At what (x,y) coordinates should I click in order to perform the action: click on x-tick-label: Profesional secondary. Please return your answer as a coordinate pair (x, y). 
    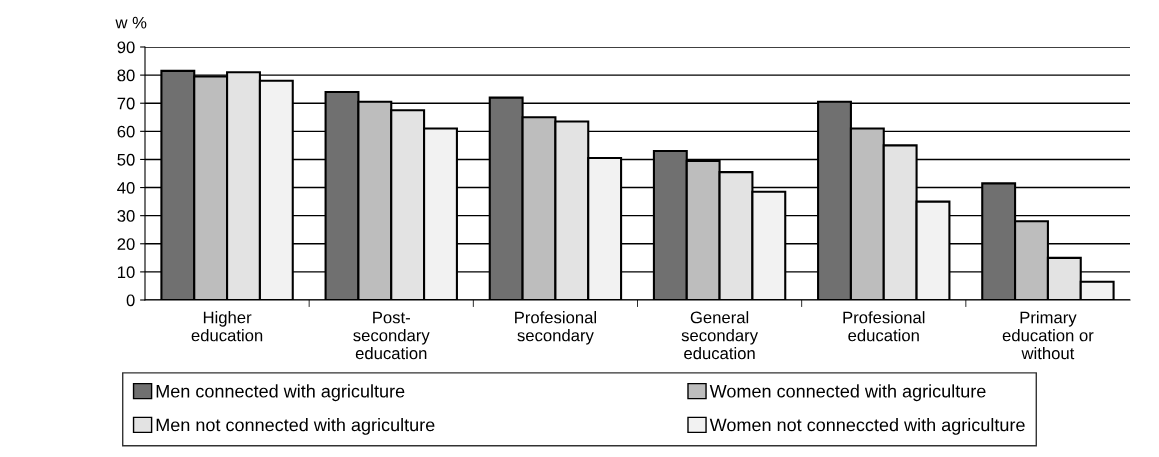
    Looking at the image, I should click on (555, 328).